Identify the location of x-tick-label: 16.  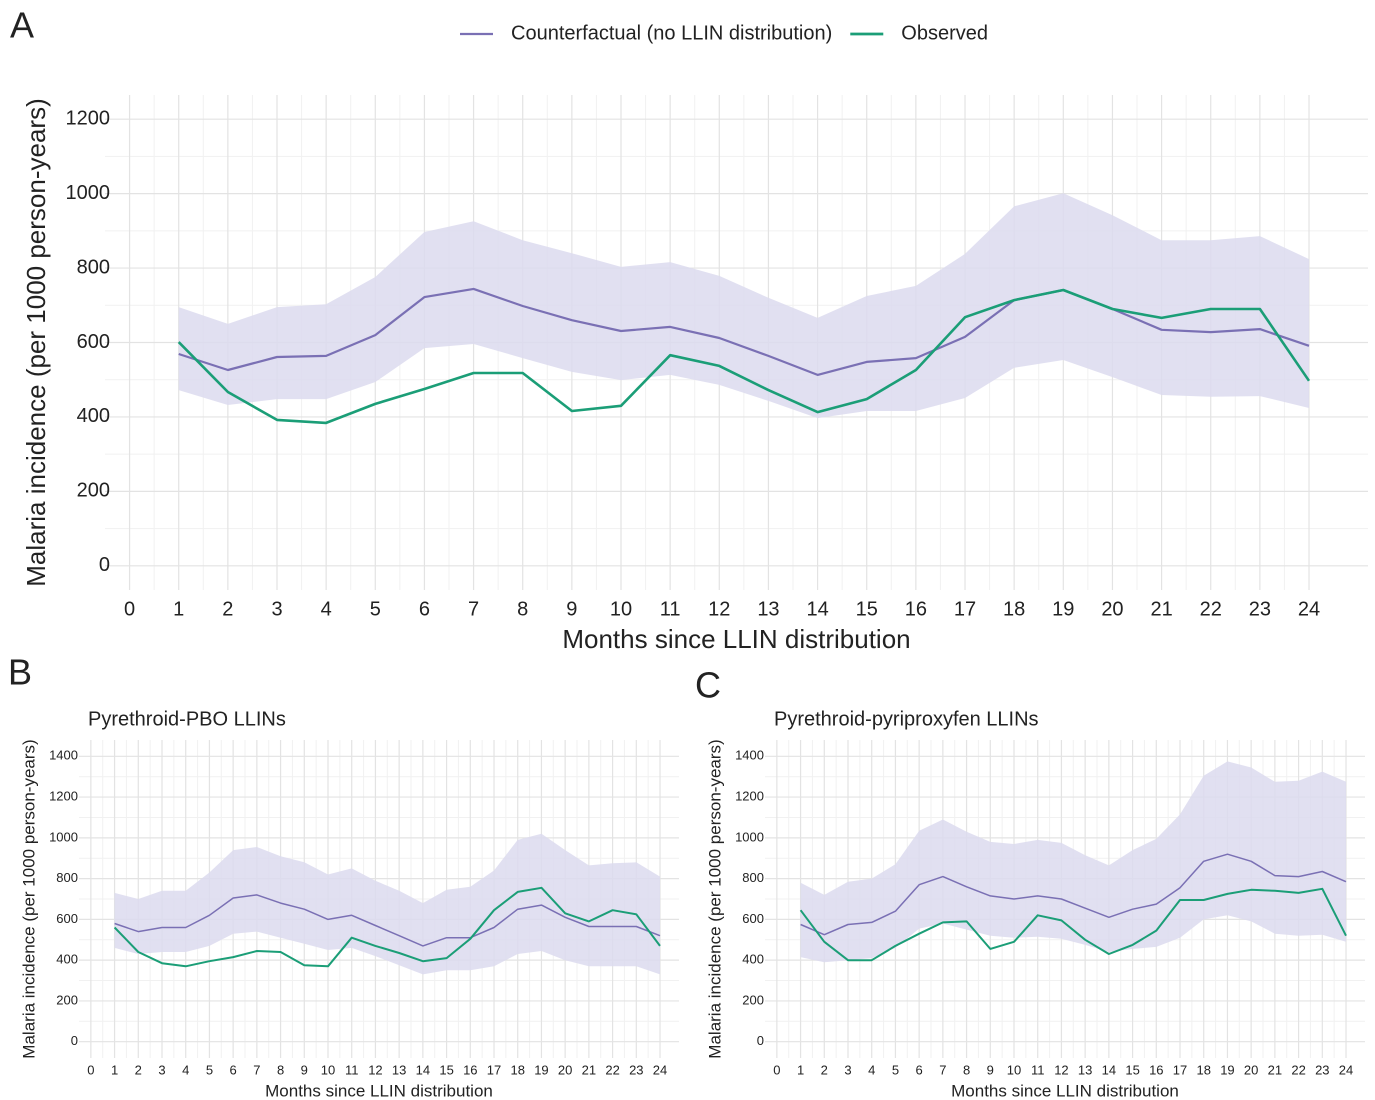
(916, 609).